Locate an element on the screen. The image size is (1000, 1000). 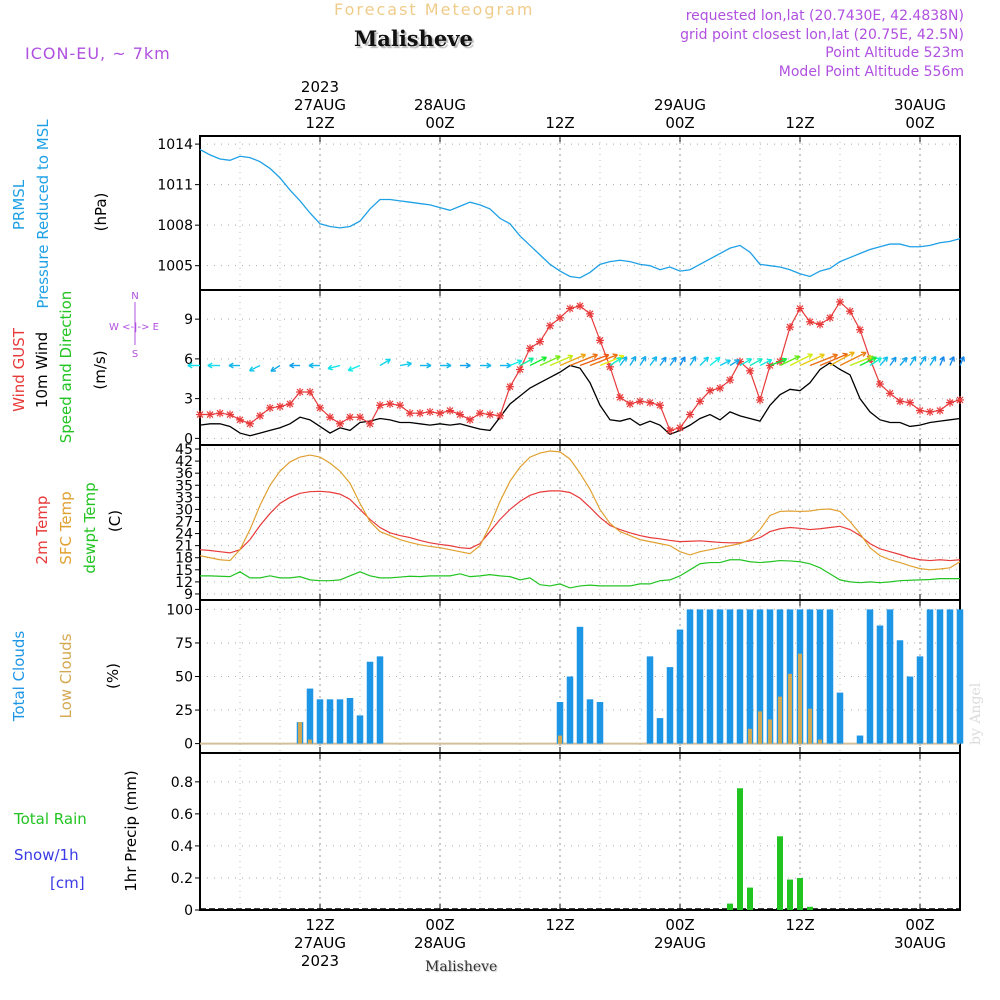
dewpt-label: dewpt Temp is located at coordinates (90, 527).